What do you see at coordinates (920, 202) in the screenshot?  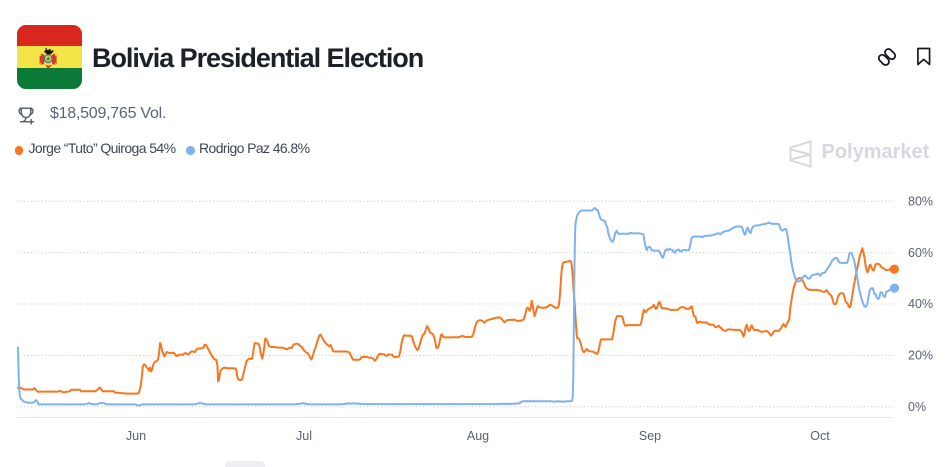 I see `svg-text: 80%` at bounding box center [920, 202].